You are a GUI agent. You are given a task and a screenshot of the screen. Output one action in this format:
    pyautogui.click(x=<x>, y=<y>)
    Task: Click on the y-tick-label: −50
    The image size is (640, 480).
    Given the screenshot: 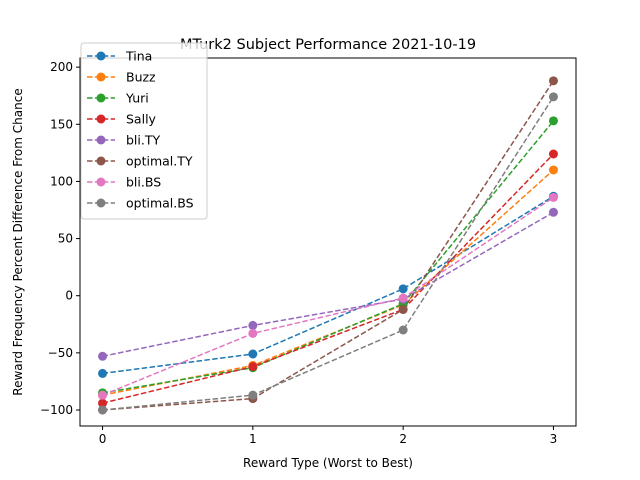 What is the action you would take?
    pyautogui.click(x=60, y=353)
    